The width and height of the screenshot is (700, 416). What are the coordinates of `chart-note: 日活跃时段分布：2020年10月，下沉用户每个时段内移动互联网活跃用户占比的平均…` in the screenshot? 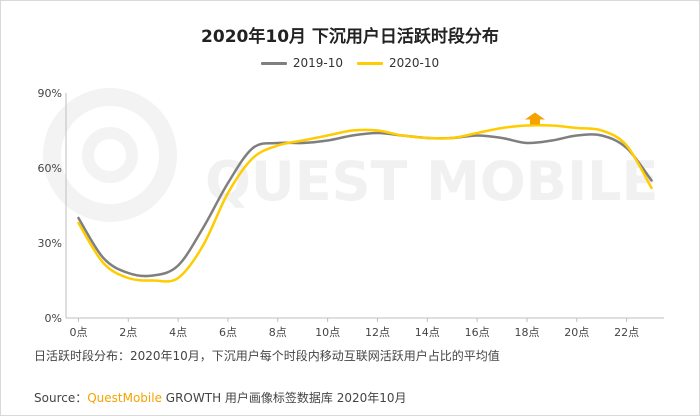 It's located at (267, 356).